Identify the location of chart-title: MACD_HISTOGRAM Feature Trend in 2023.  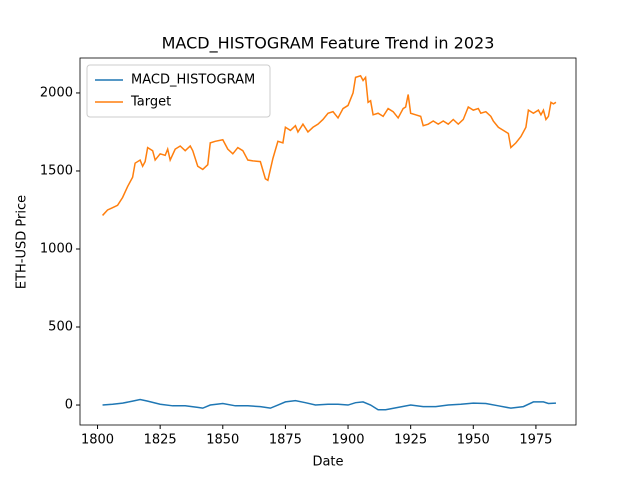
(328, 44).